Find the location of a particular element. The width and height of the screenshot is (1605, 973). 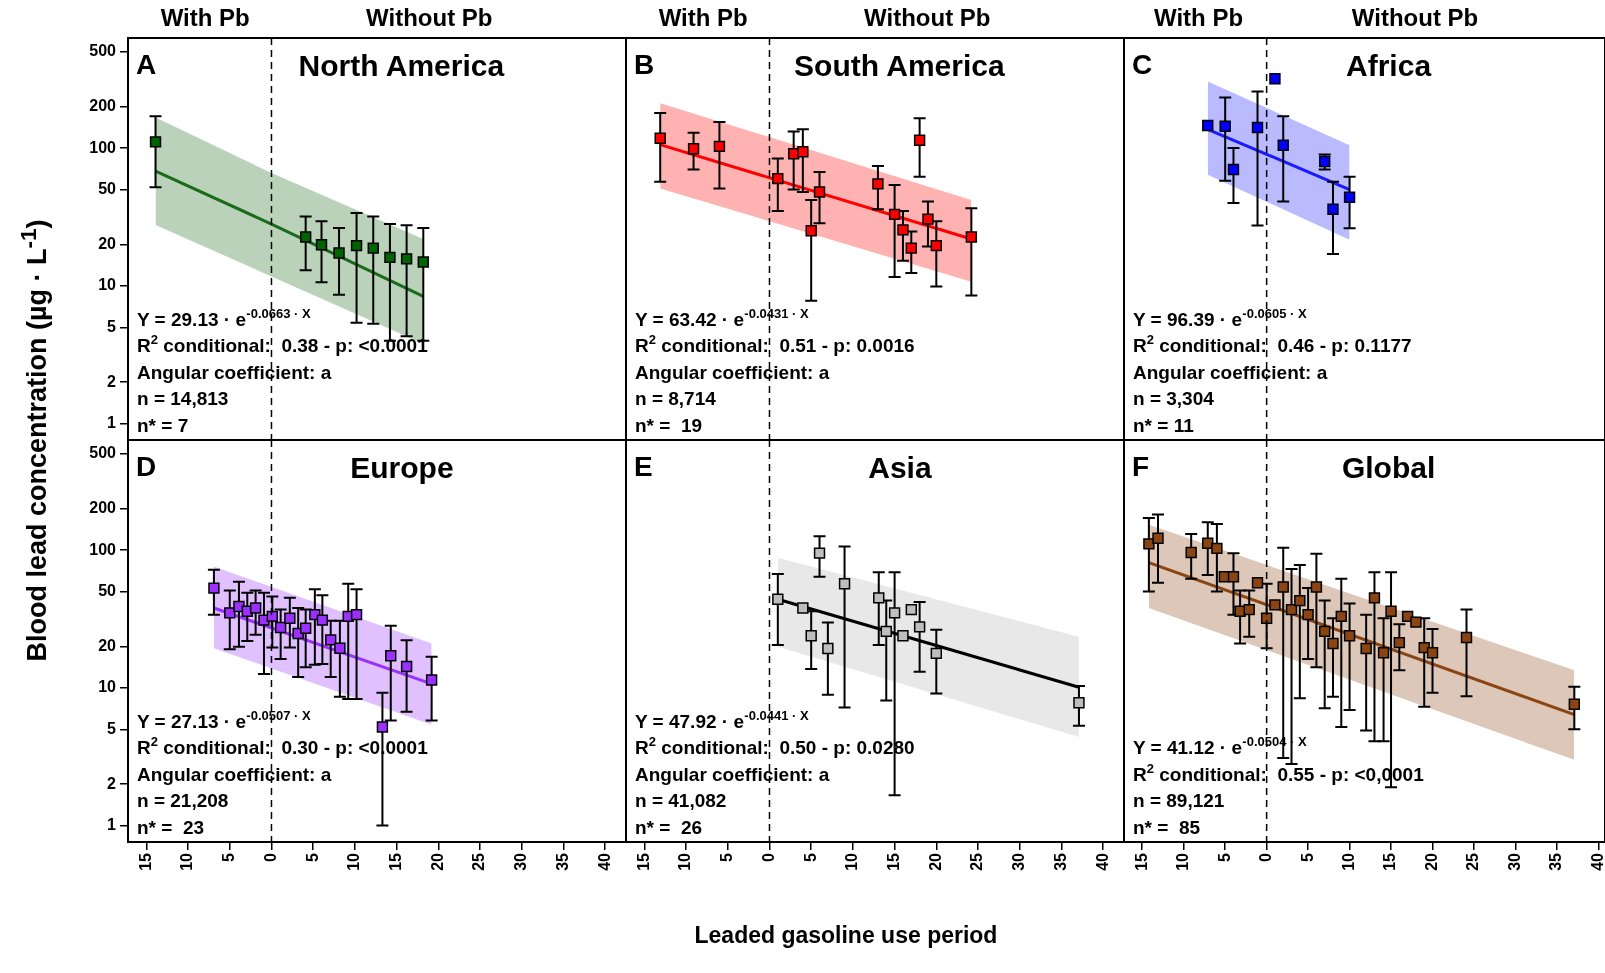

annotation: n* = 11 is located at coordinates (1164, 425).